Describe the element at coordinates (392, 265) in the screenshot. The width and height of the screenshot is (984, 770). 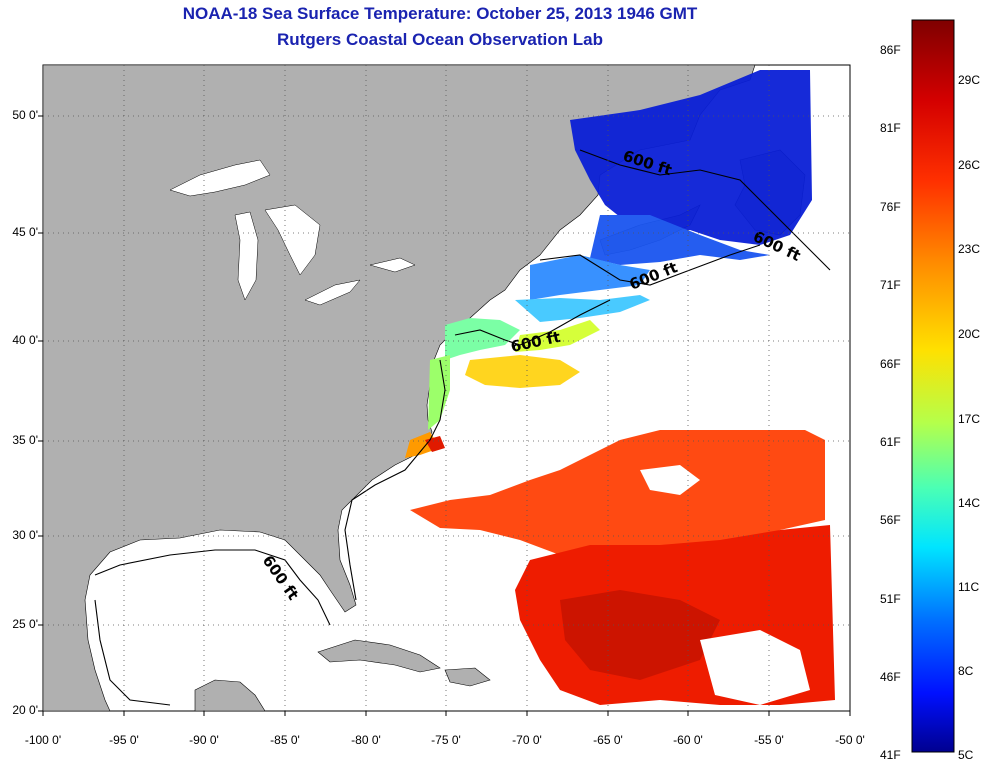
I see `lake-ontario` at that location.